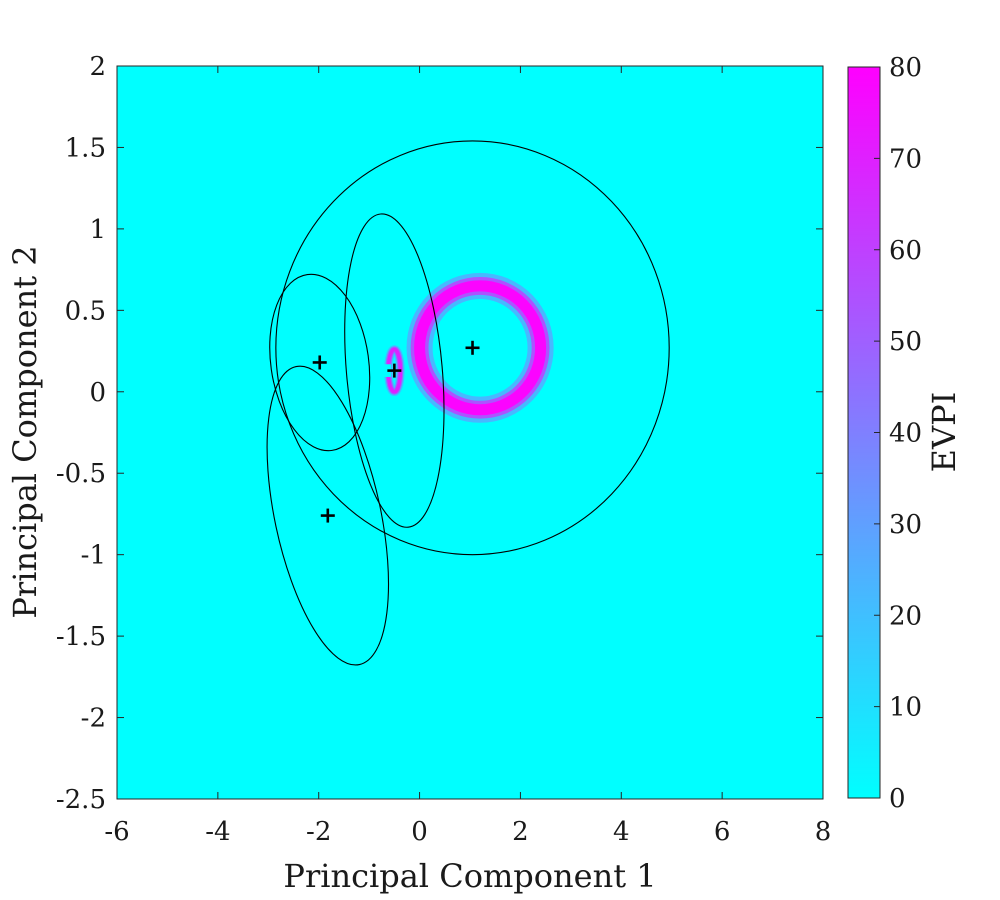 The width and height of the screenshot is (1000, 900). Describe the element at coordinates (93, 556) in the screenshot. I see `y-tick-label: -1` at that location.